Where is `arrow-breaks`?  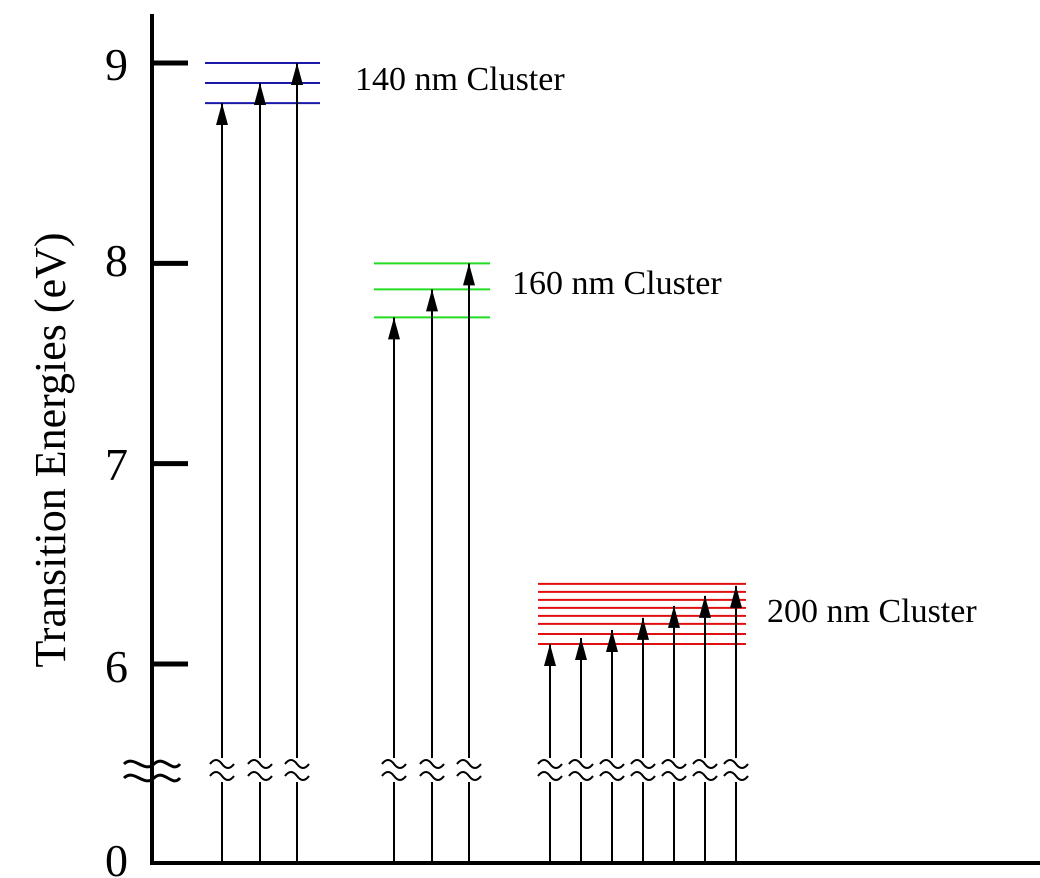
arrow-breaks is located at coordinates (479, 770).